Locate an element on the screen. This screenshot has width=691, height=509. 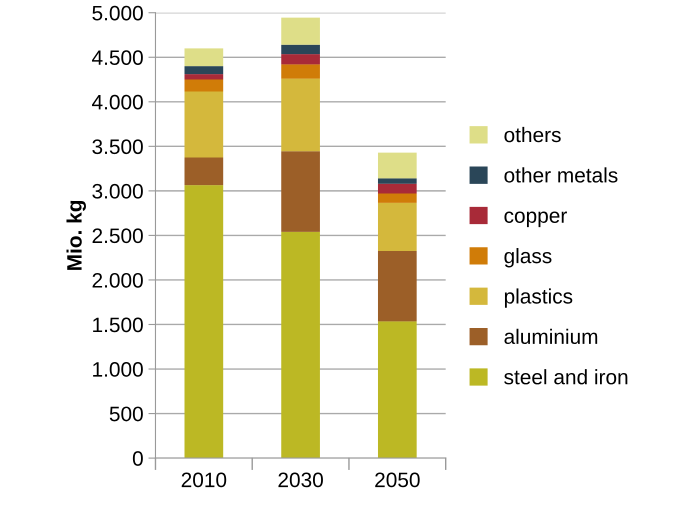
legend-label: steel and iron is located at coordinates (566, 376).